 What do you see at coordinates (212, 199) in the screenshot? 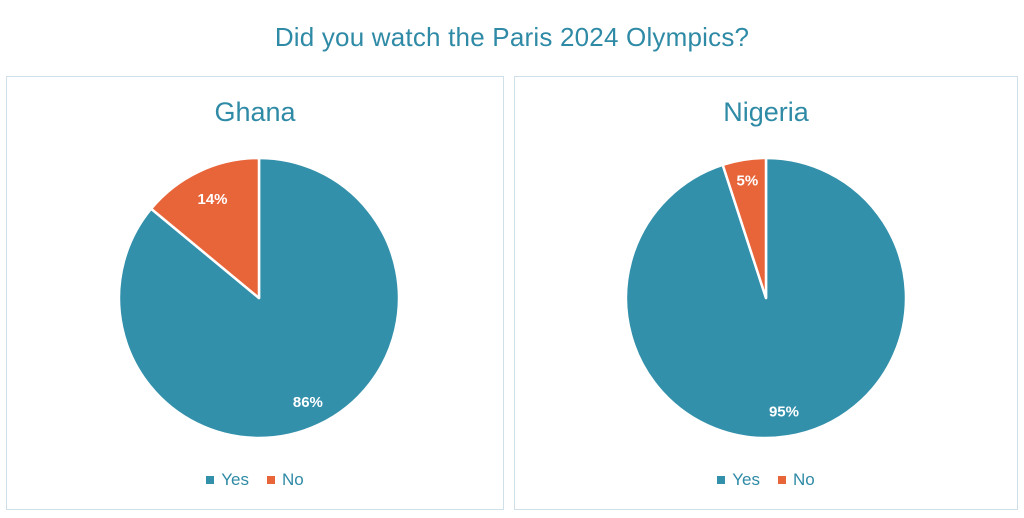
I see `data-label-no: 14%` at bounding box center [212, 199].